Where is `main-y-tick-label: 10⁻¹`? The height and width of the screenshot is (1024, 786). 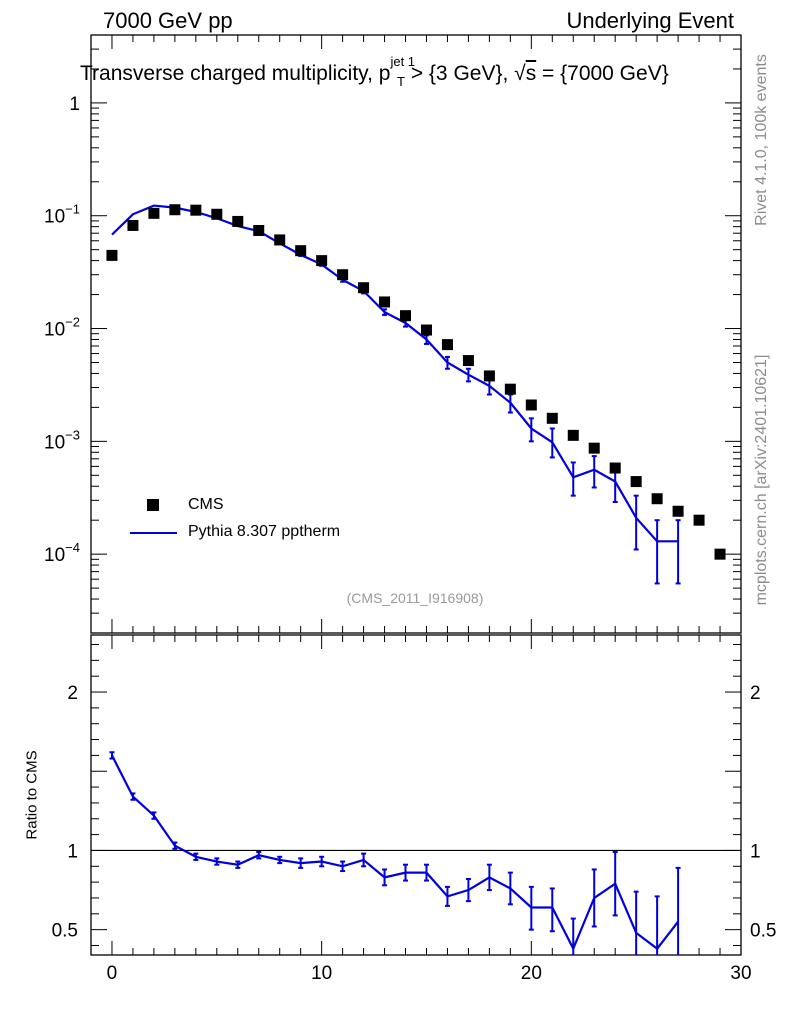
main-y-tick-label: 10⁻¹ is located at coordinates (62, 215).